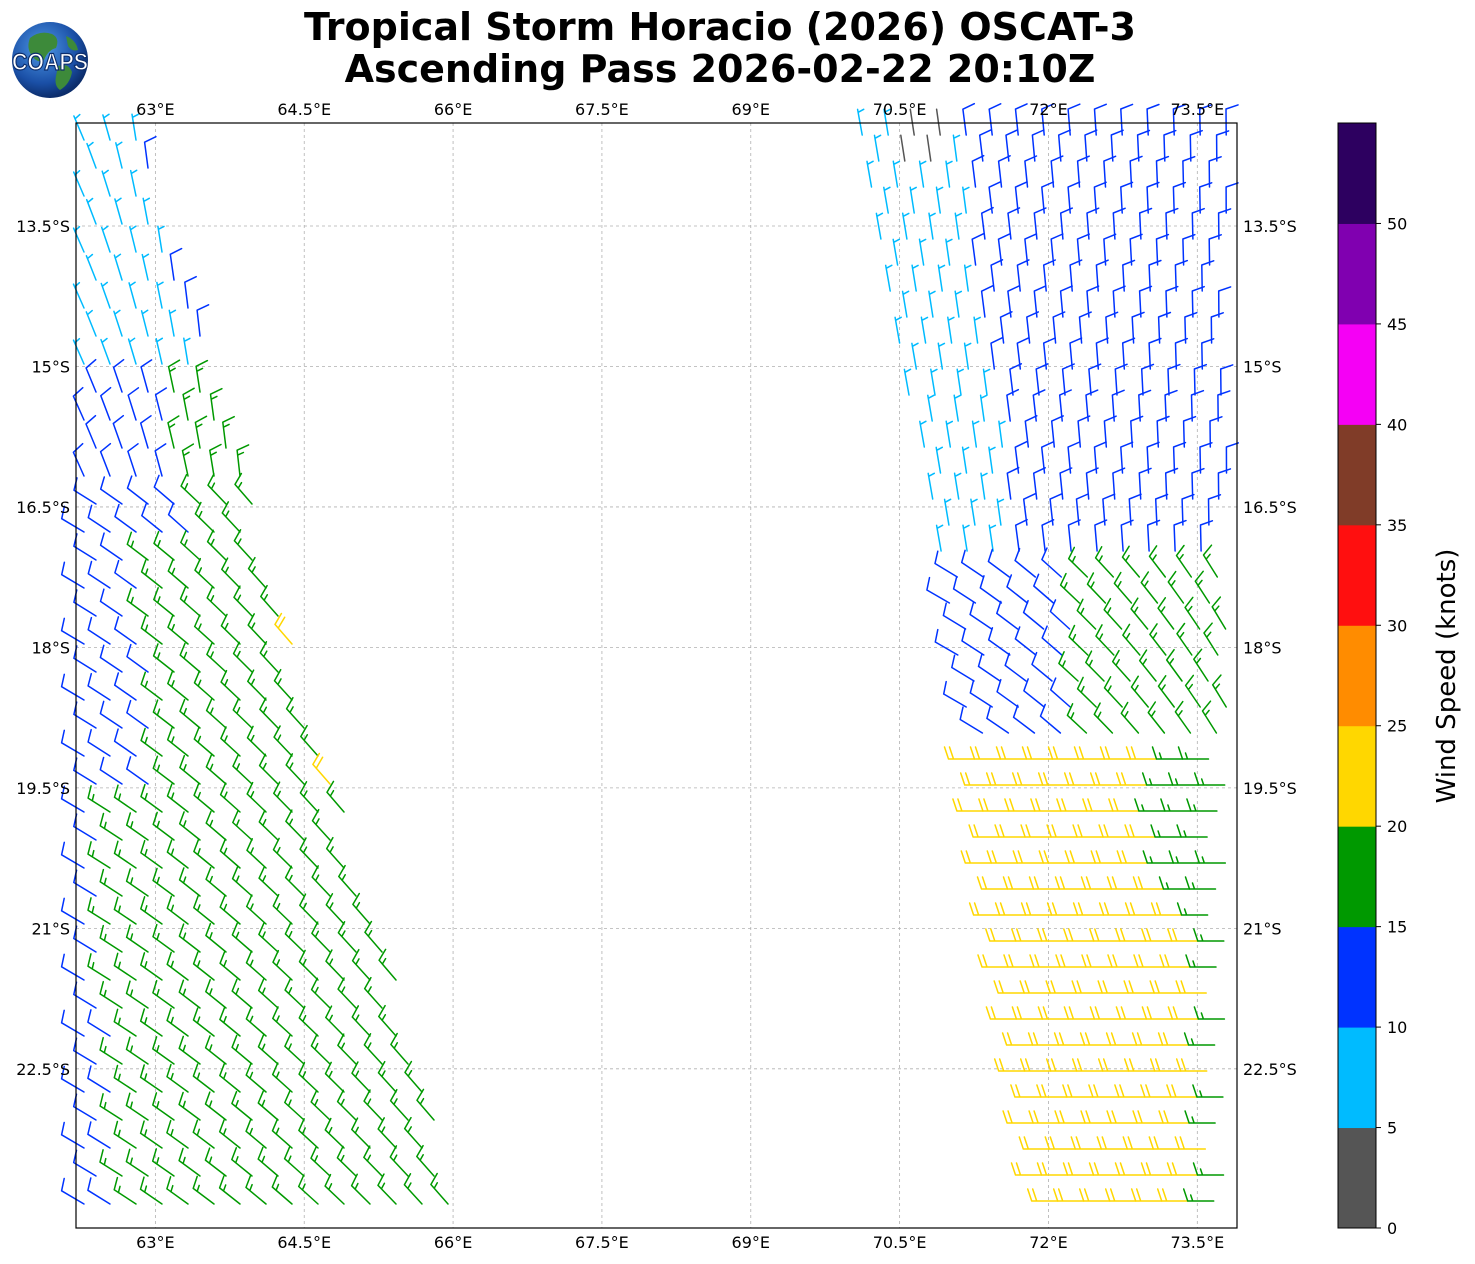  Describe the element at coordinates (1270, 788) in the screenshot. I see `lat-tick-label: 19.5°S` at that location.